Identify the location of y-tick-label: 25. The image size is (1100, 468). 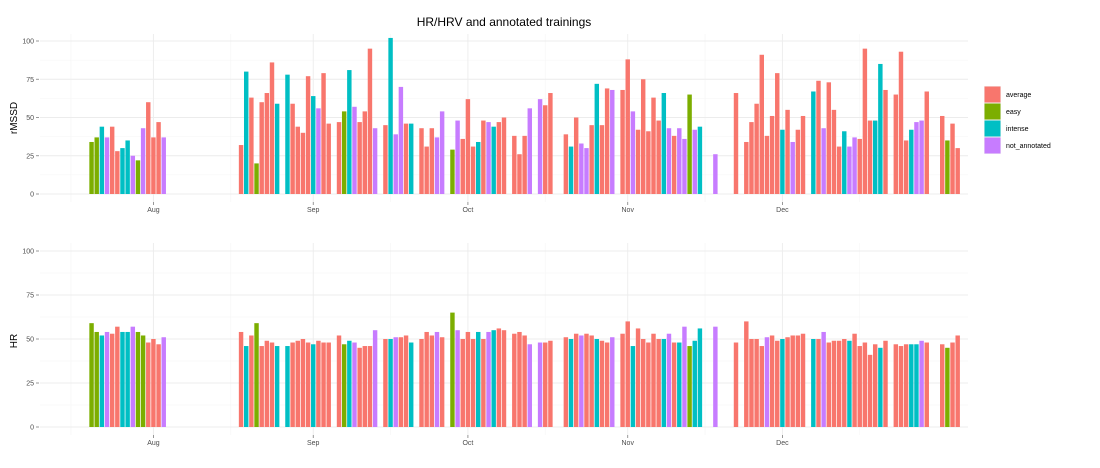
(30, 156).